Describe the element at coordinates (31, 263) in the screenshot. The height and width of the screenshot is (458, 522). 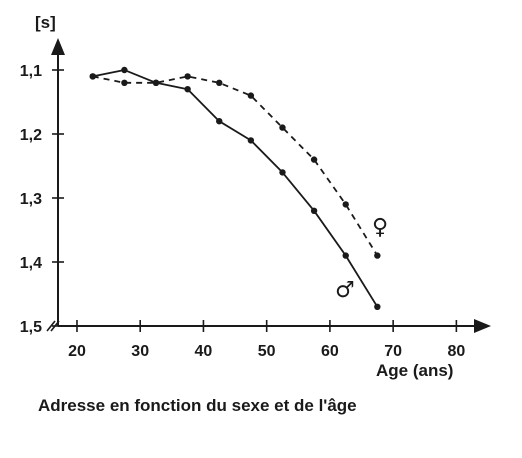
I see `y-tick-label: 1,4` at that location.